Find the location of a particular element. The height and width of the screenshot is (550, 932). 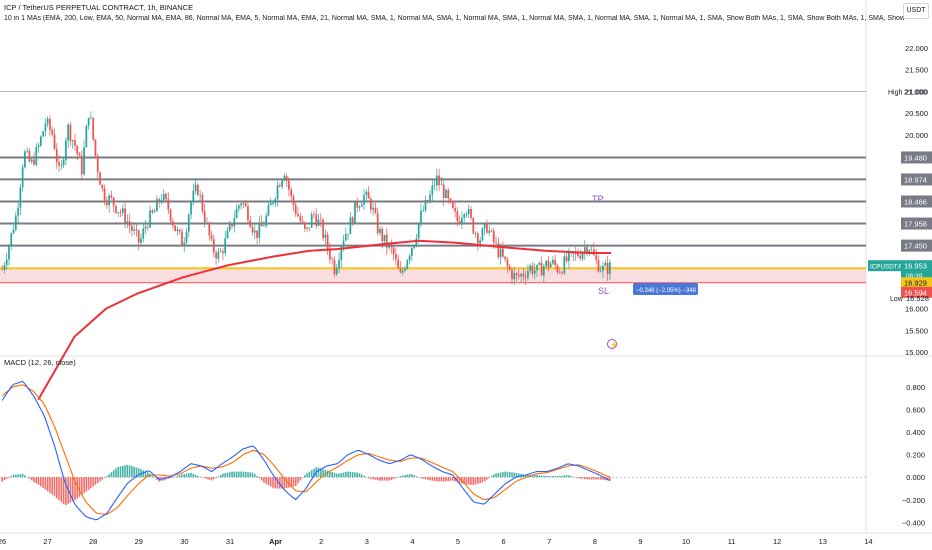

time-tick: 27 is located at coordinates (47, 541).